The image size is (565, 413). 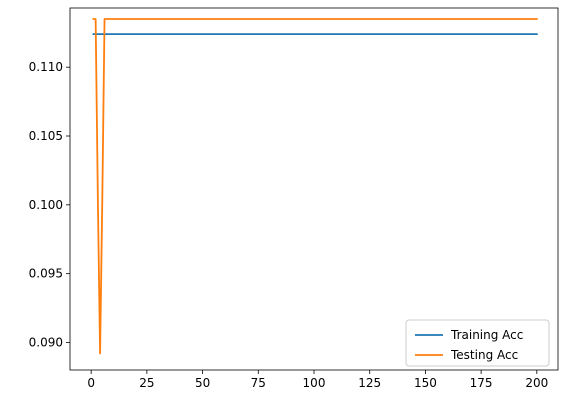 What do you see at coordinates (91, 383) in the screenshot?
I see `x-tick-label: 0` at bounding box center [91, 383].